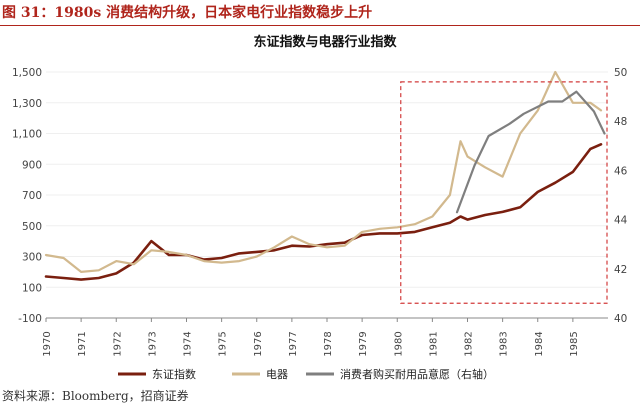 Image resolution: width=640 pixels, height=409 pixels. What do you see at coordinates (621, 221) in the screenshot?
I see `right-tick-label: 44` at bounding box center [621, 221].